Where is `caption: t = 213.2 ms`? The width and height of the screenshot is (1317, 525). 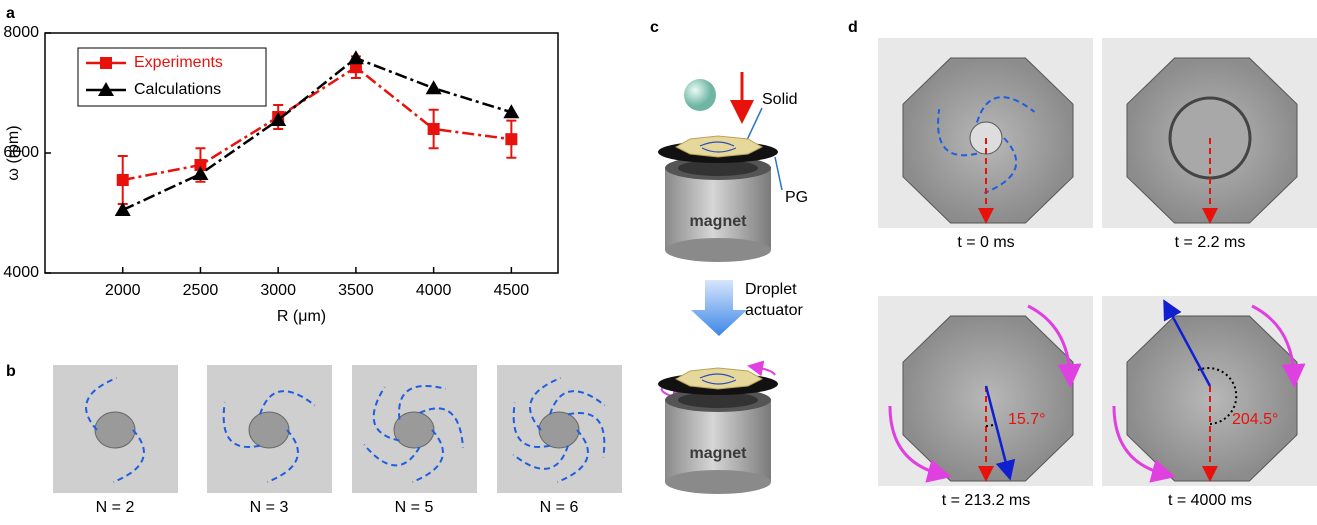 caption: t = 213.2 ms is located at coordinates (986, 500).